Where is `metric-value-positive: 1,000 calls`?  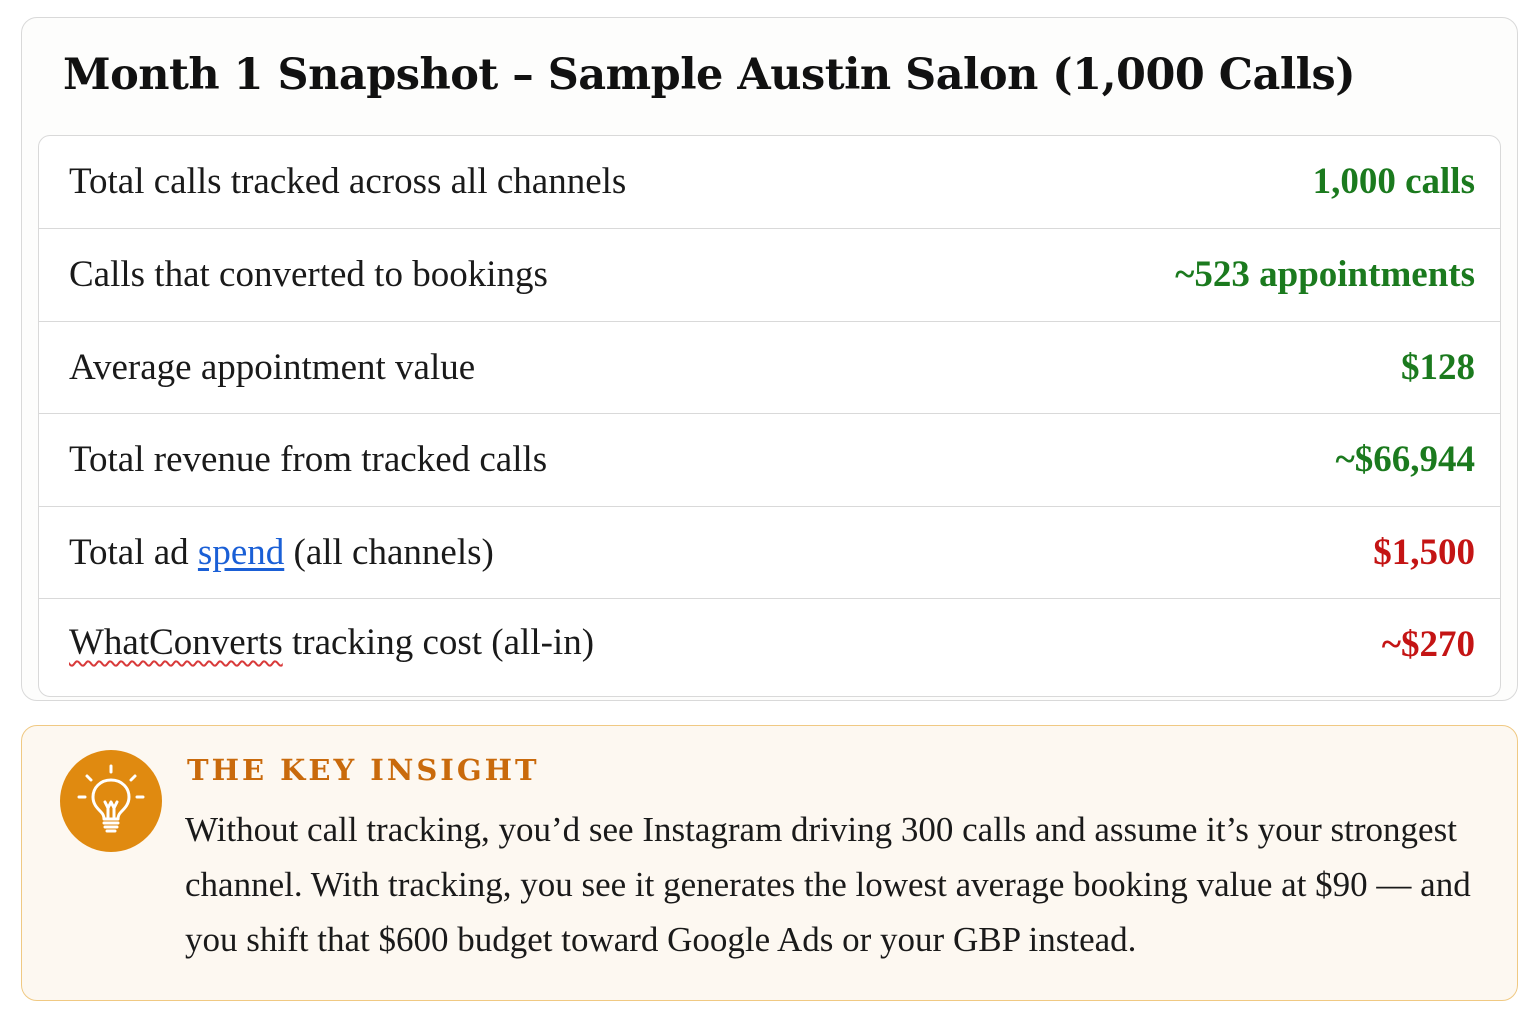 metric-value-positive: 1,000 calls is located at coordinates (1393, 181).